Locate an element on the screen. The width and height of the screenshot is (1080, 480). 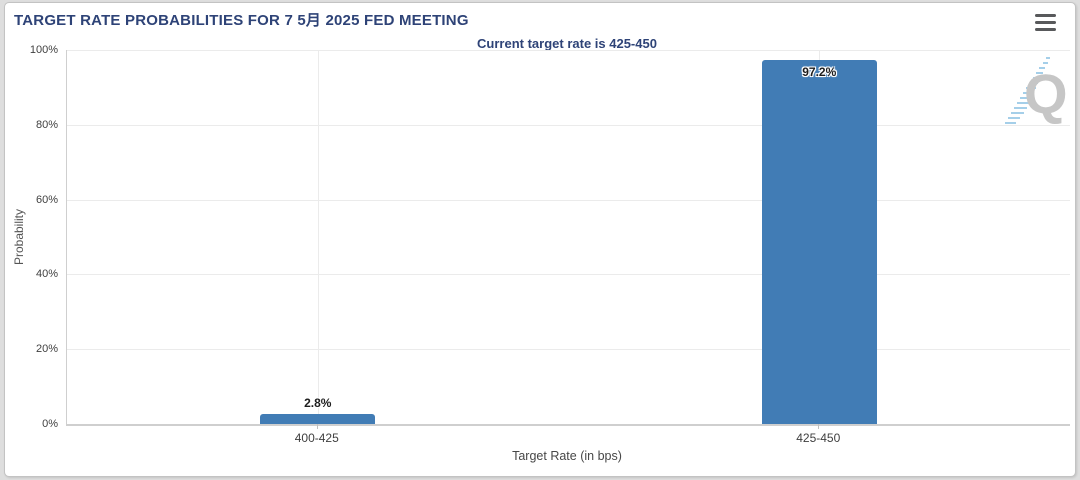
y-tick-label: 40% is located at coordinates (46, 274).